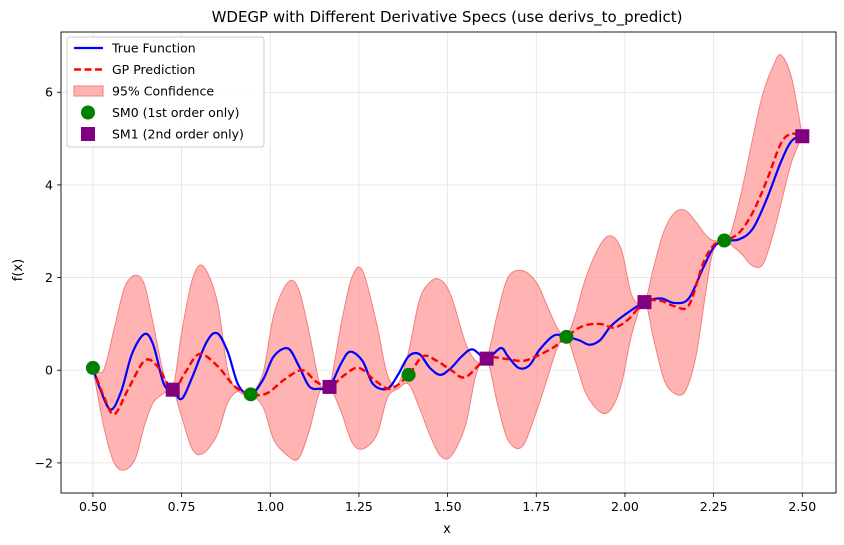 The width and height of the screenshot is (844, 545). Describe the element at coordinates (153, 48) in the screenshot. I see `legend-label: True Function` at that location.